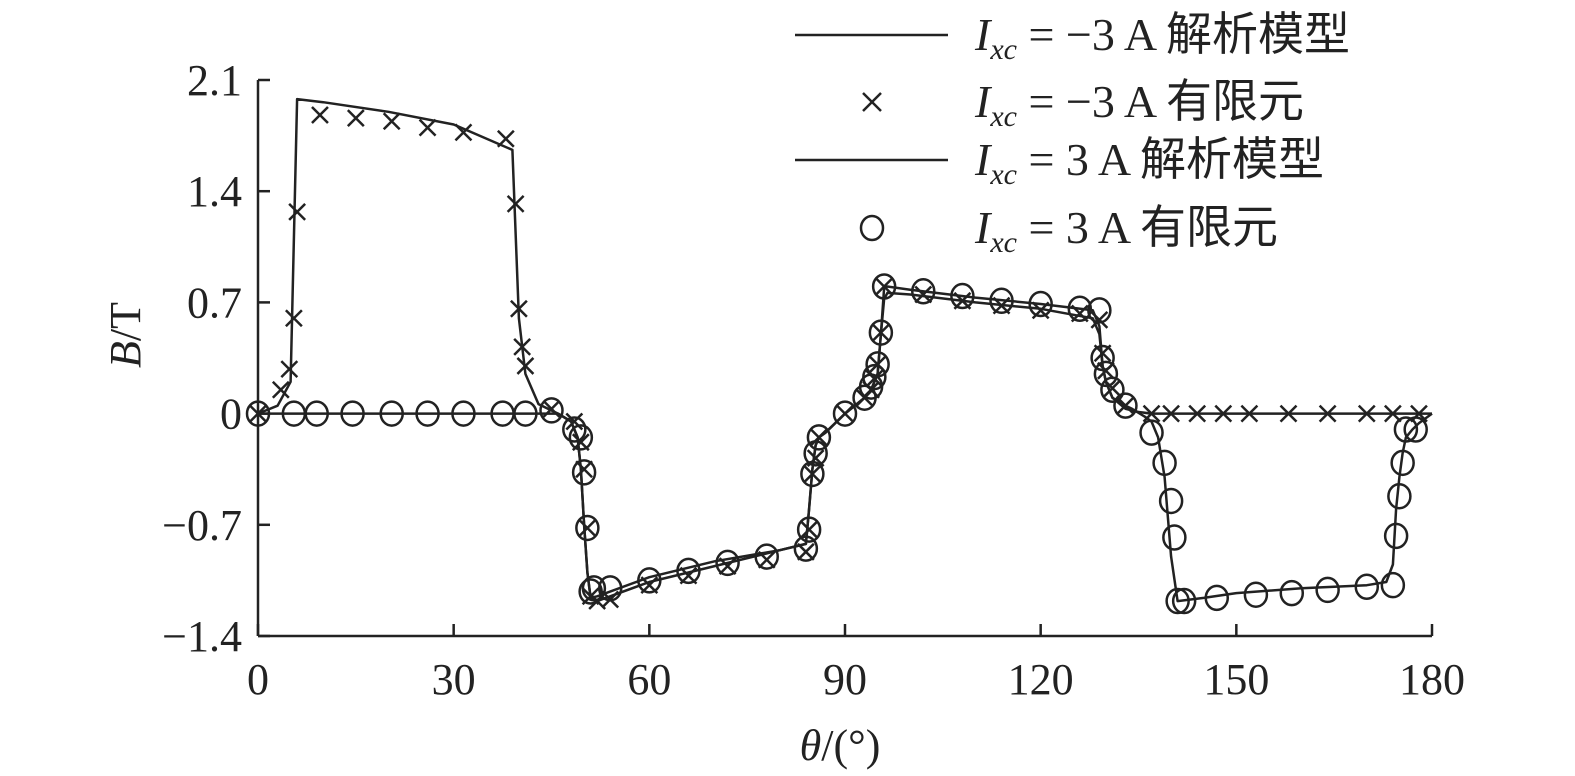  What do you see at coordinates (1162, 37) in the screenshot?
I see `legend-label: Ixc = −3 A 解析模型` at bounding box center [1162, 37].